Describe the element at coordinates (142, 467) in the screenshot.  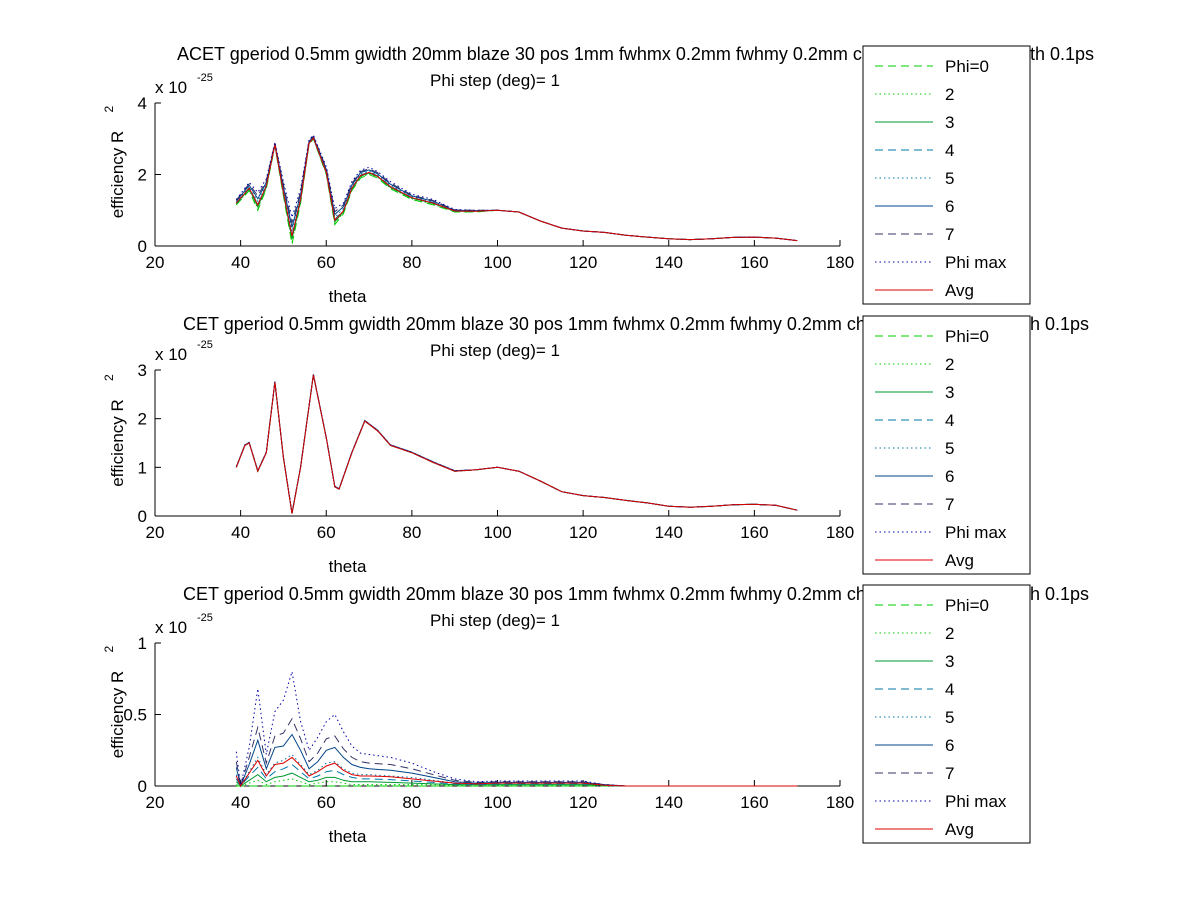
I see `y-tick-label: 1` at that location.